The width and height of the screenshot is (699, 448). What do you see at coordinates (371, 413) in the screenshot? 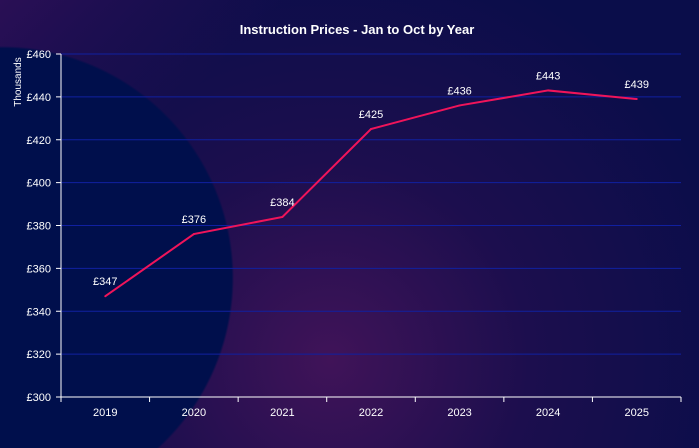
I see `x-tick-label: 2022` at bounding box center [371, 413].